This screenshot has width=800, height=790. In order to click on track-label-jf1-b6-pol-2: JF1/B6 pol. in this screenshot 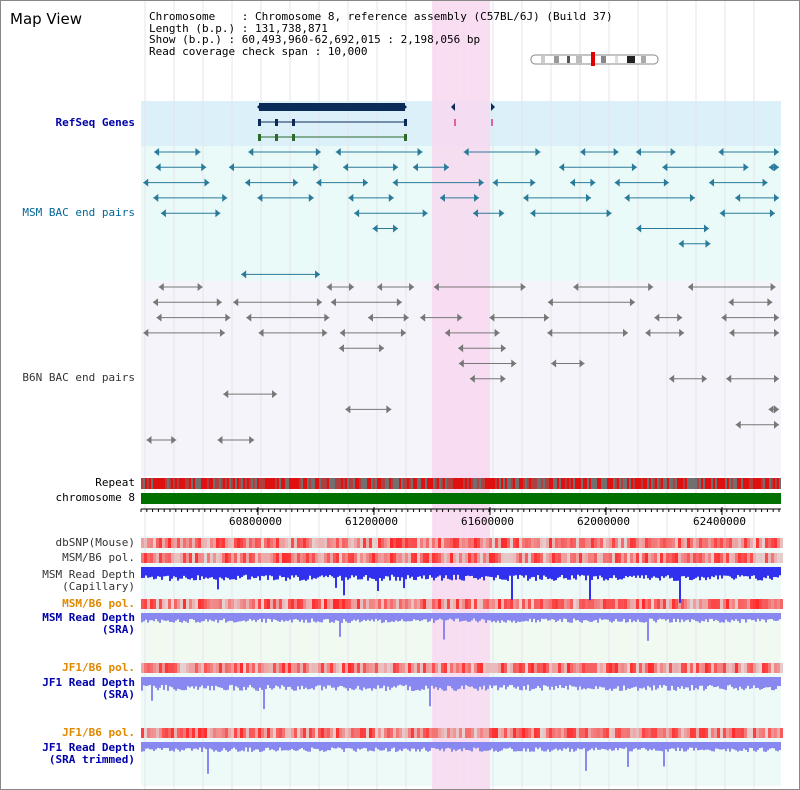, I will do `click(98, 732)`.